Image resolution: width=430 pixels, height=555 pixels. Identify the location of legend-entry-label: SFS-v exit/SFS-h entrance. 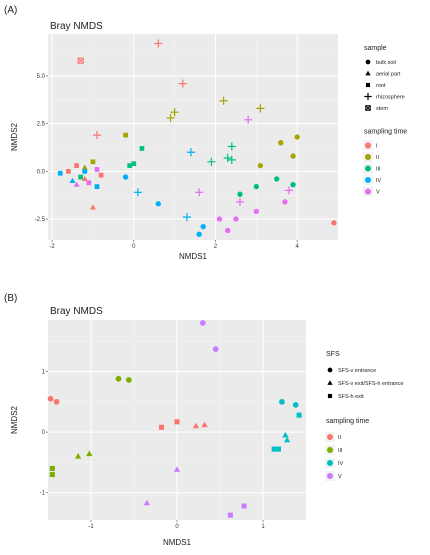
(370, 384).